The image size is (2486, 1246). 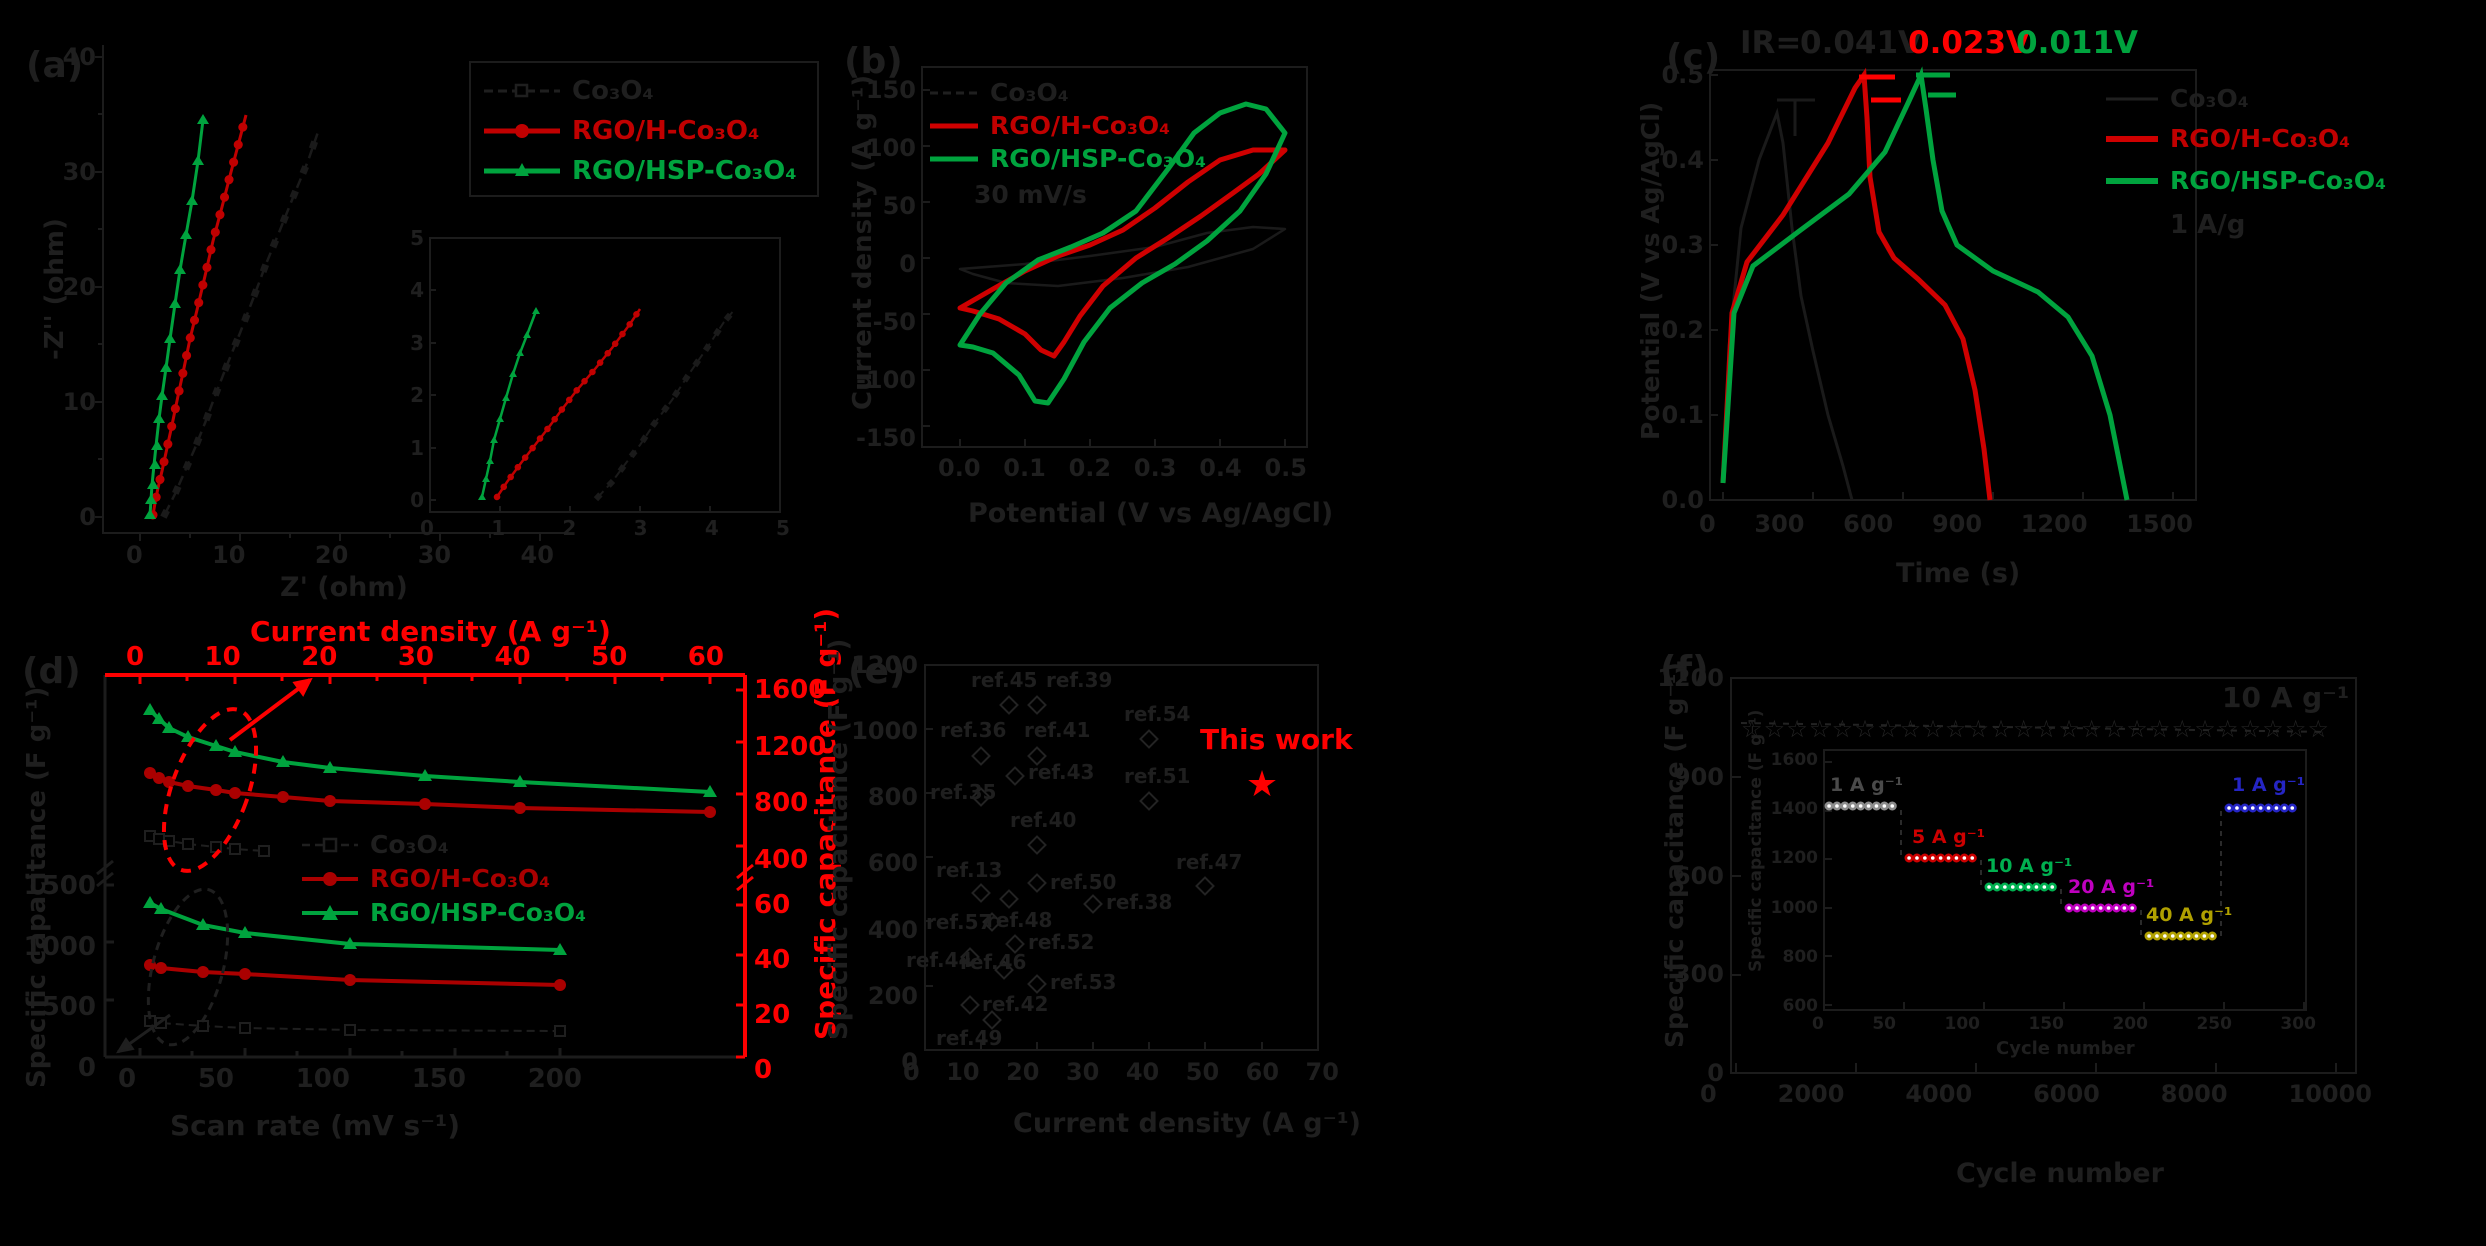 I want to click on d-axes, so click(x=425, y=866).